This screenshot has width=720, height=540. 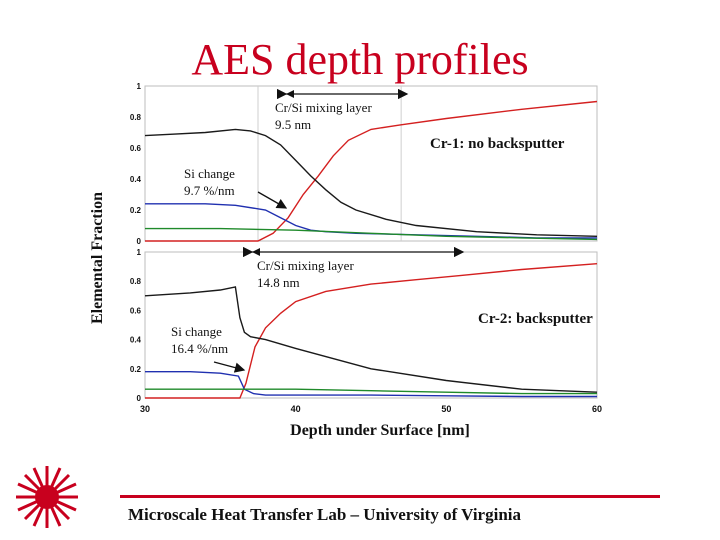 I want to click on annotation-si-change: 9.7 %/nm, so click(x=209, y=190).